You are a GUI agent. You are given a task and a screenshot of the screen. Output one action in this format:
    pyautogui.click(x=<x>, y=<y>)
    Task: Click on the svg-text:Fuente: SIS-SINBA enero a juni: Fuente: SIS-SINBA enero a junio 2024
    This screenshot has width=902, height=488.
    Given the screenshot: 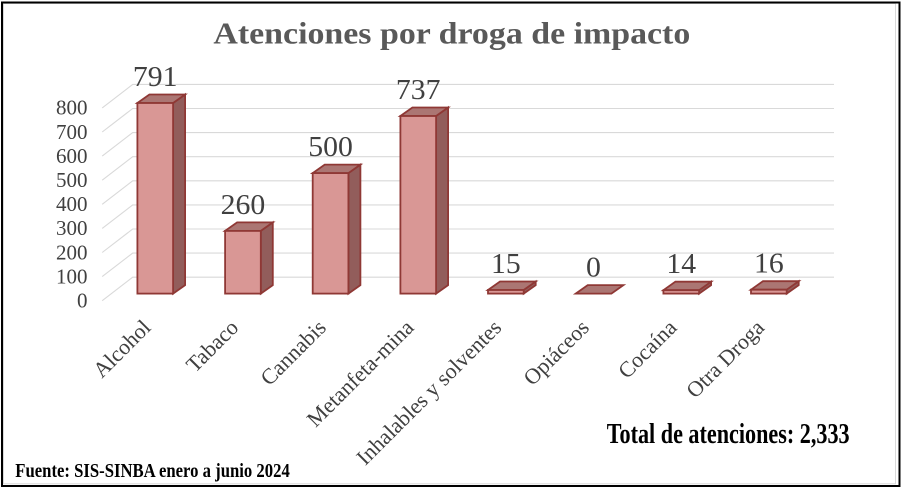 What is the action you would take?
    pyautogui.click(x=152, y=471)
    